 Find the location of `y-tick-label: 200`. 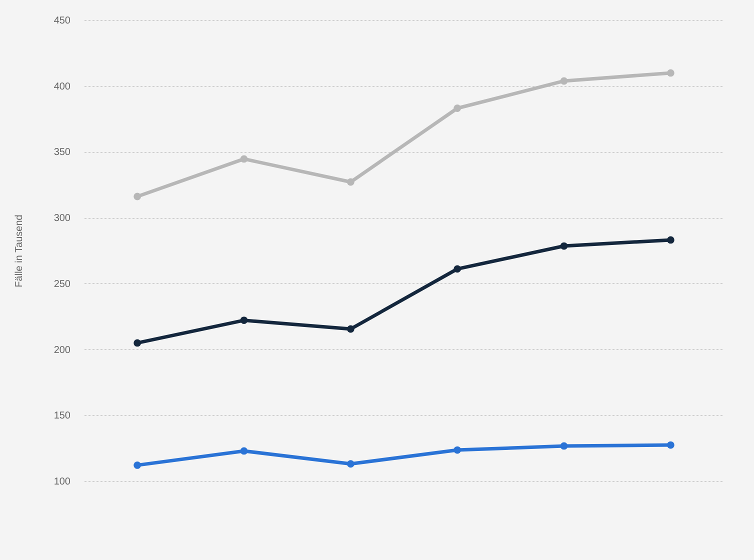

y-tick-label: 200 is located at coordinates (62, 350).